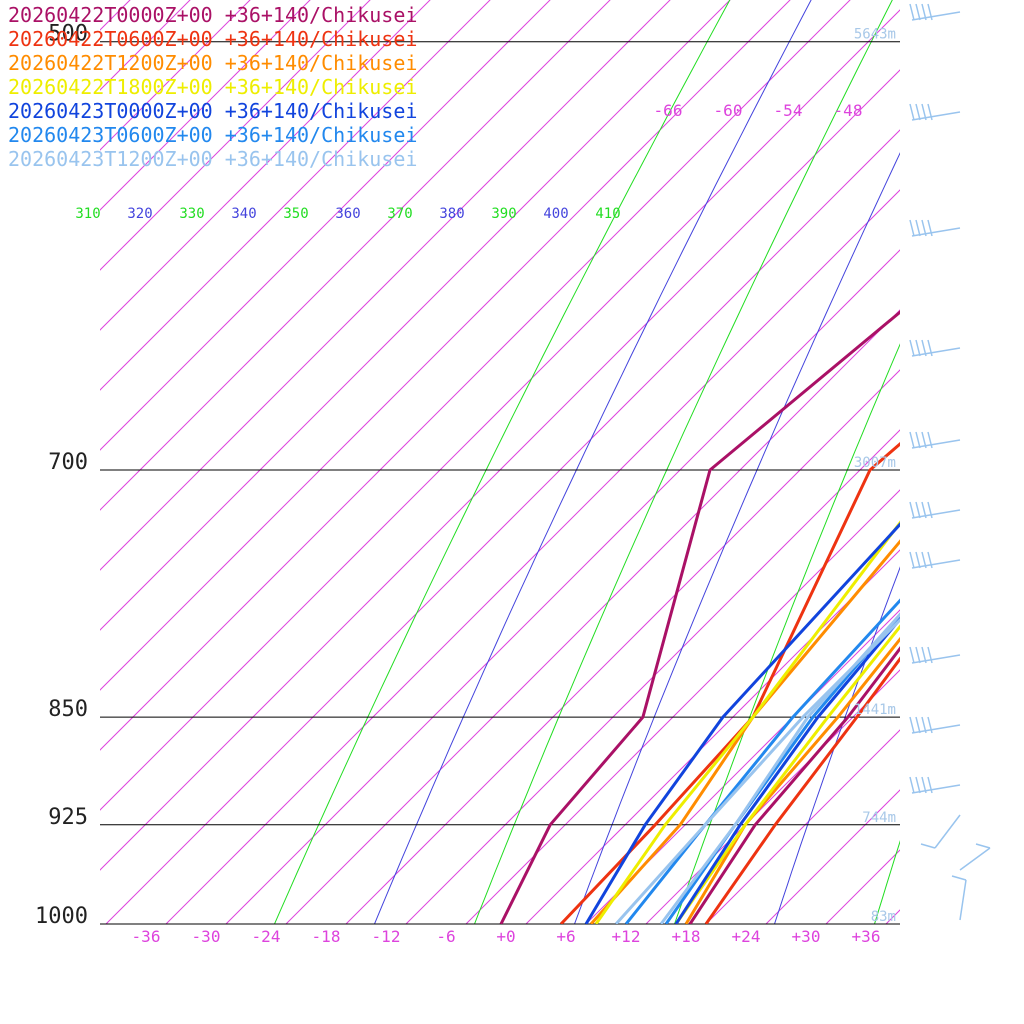  Describe the element at coordinates (61, 916) in the screenshot. I see `pressure-label: 1000` at that location.